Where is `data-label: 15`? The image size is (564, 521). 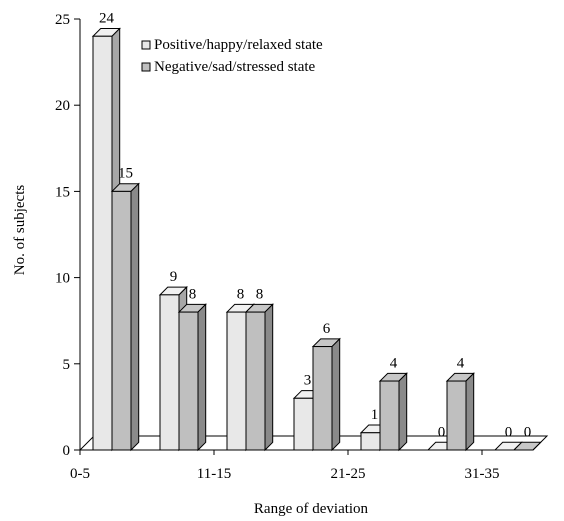
data-label: 15 is located at coordinates (125, 174).